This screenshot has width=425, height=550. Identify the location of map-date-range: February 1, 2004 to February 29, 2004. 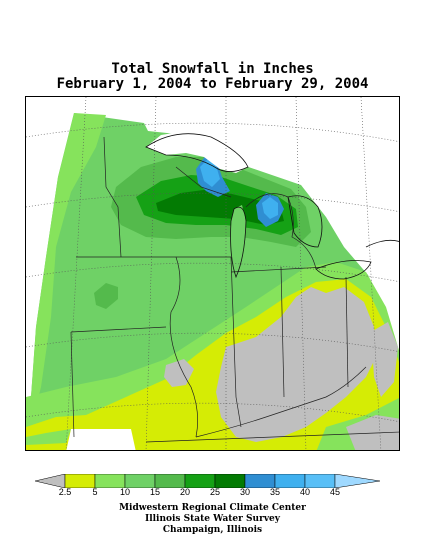
(212, 84).